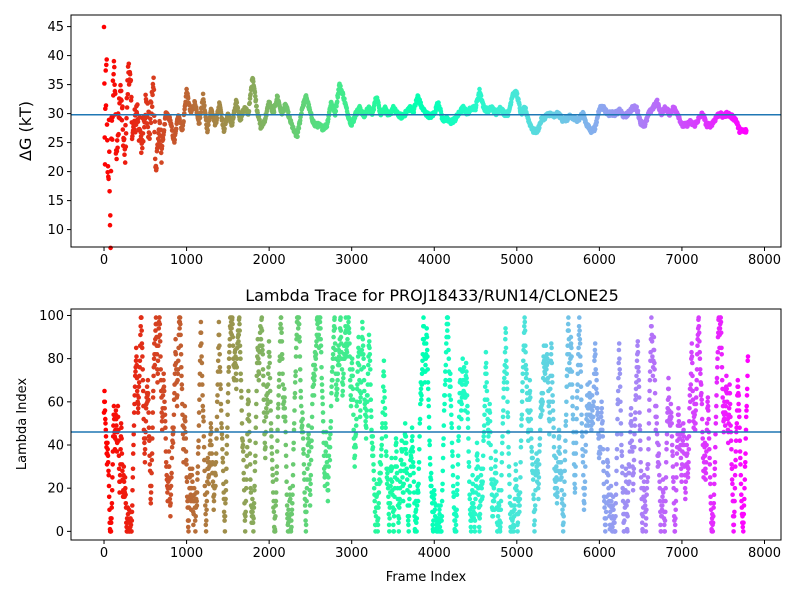 Image resolution: width=800 pixels, height=600 pixels. Describe the element at coordinates (55, 402) in the screenshot. I see `y-tick-label: 60` at that location.